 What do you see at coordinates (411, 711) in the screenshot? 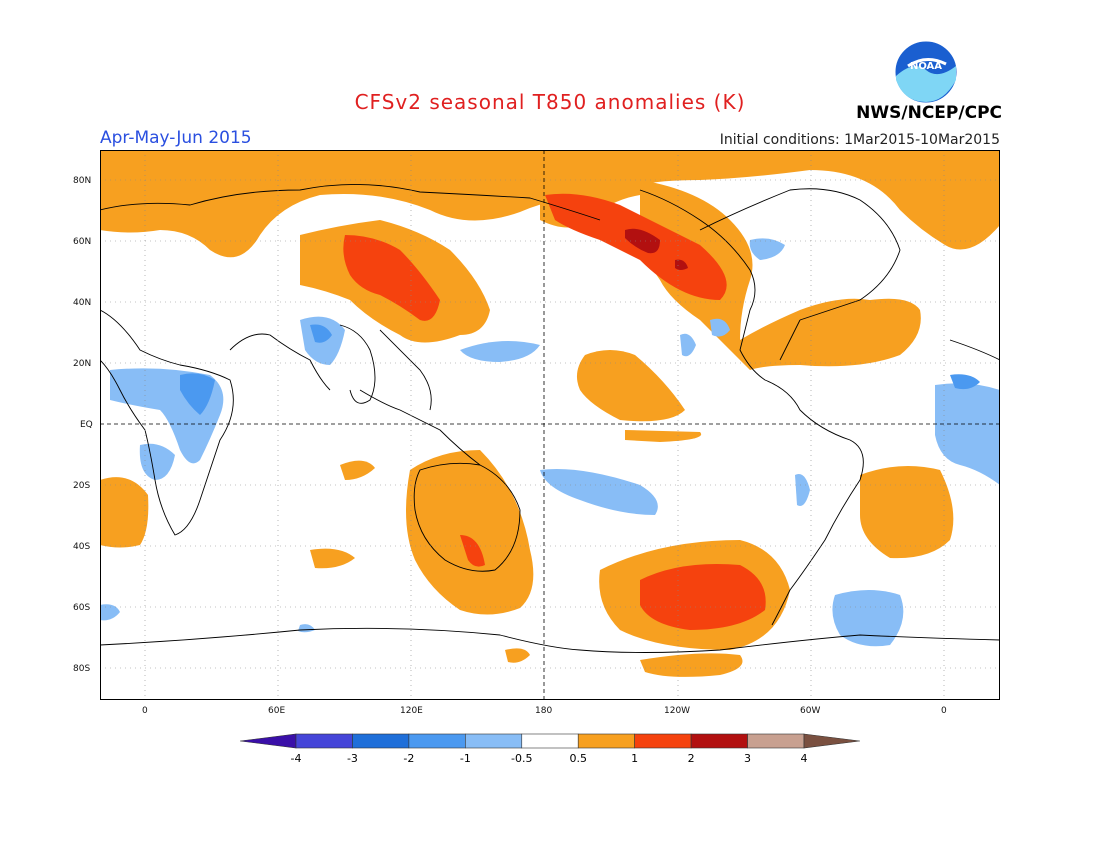
I see `lon-label: 120E` at bounding box center [411, 711].